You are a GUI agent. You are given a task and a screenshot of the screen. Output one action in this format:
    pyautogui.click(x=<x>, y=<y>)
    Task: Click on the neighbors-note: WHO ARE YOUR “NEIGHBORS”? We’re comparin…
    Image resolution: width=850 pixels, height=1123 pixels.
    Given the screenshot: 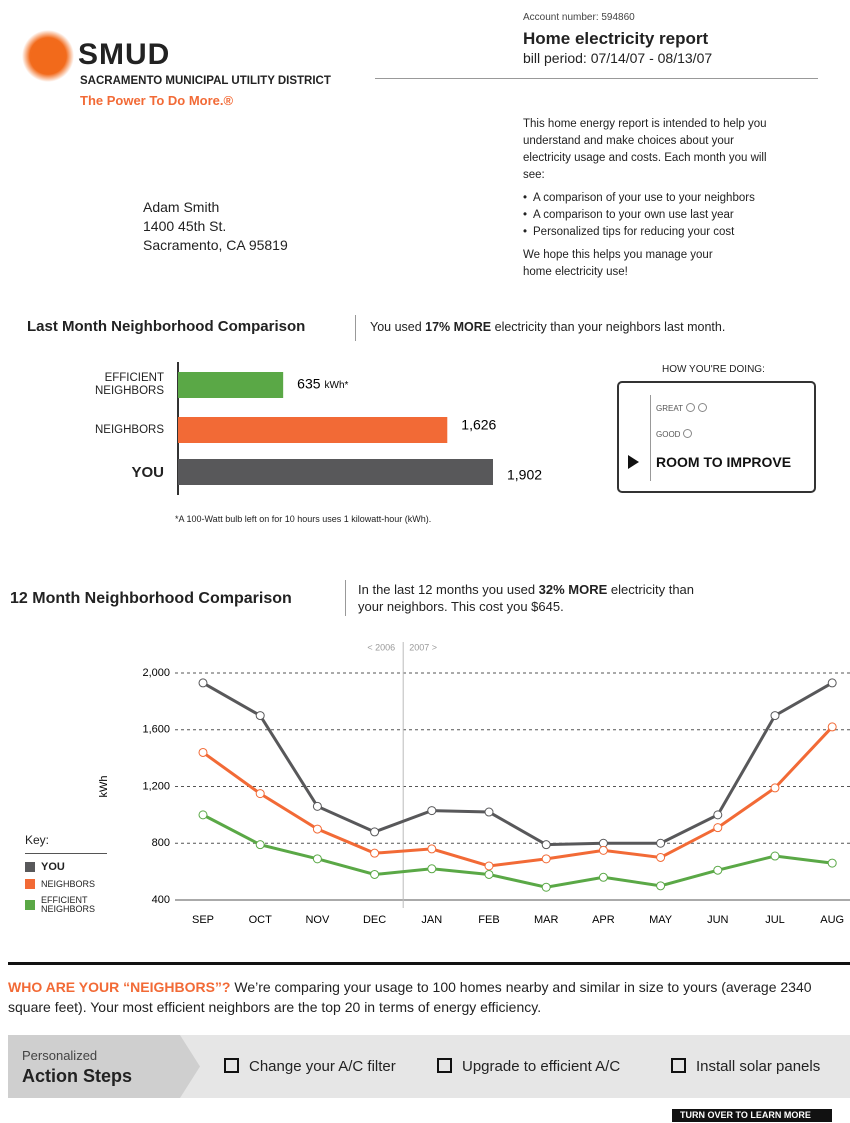 What is the action you would take?
    pyautogui.click(x=427, y=997)
    